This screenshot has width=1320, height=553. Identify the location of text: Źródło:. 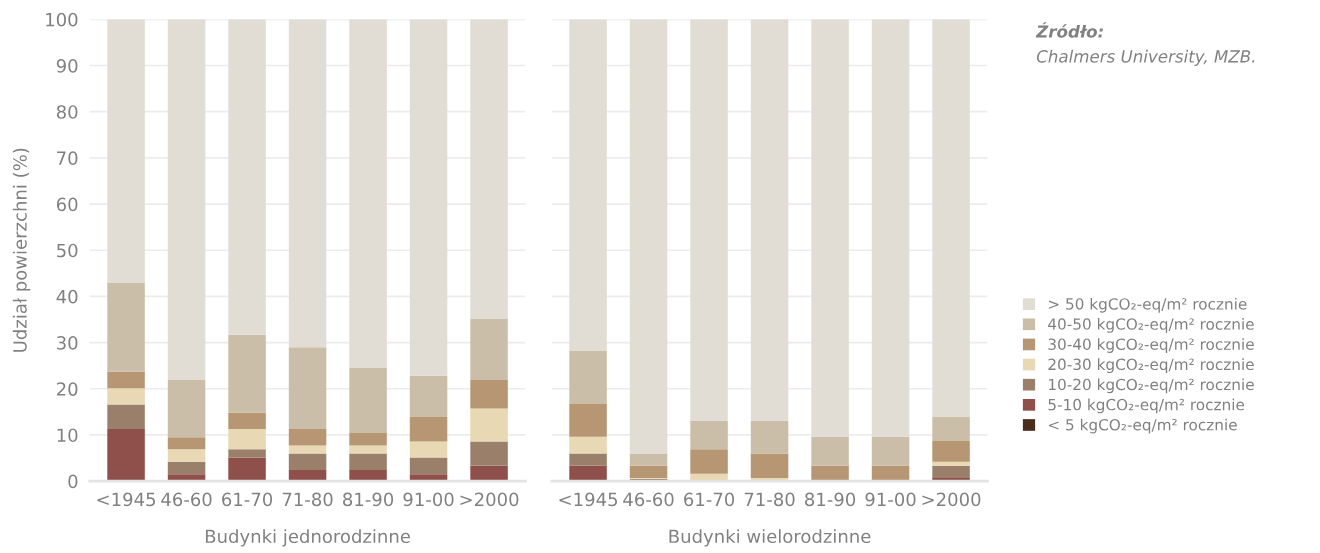
(1069, 30).